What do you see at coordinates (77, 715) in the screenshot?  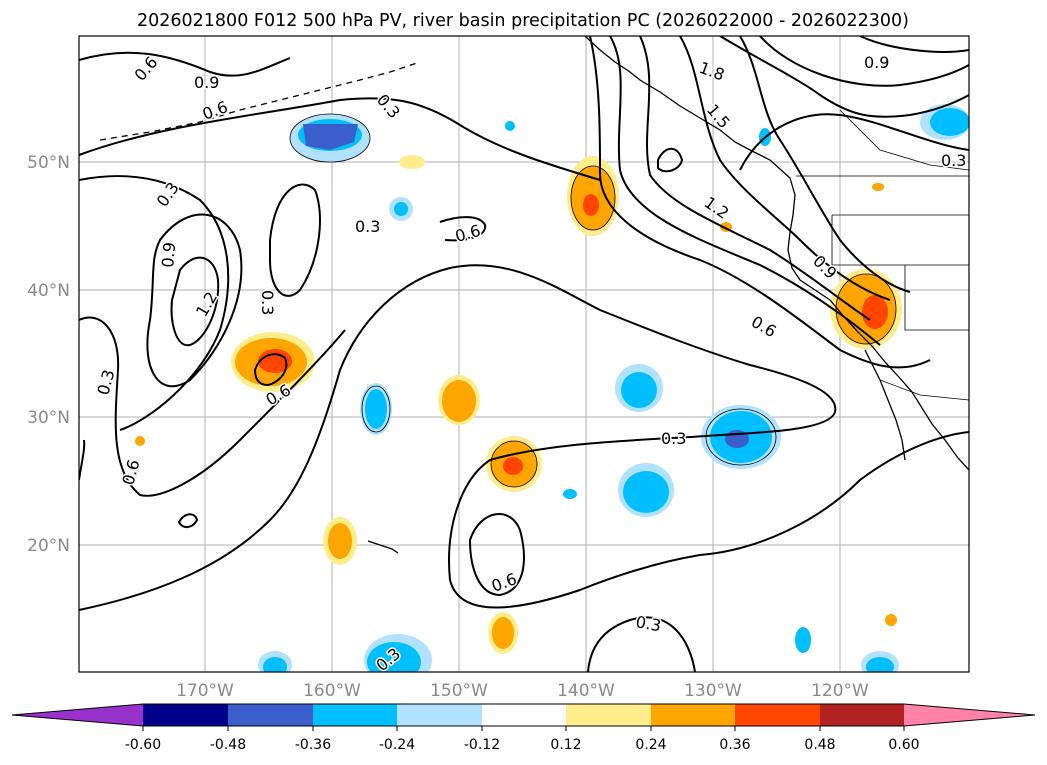 I see `colorbar-extend-left` at bounding box center [77, 715].